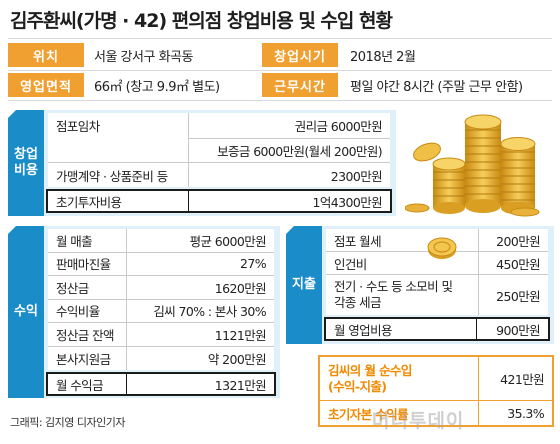 The height and width of the screenshot is (444, 560). Describe the element at coordinates (74, 241) in the screenshot. I see `row-label: 월 매출` at that location.